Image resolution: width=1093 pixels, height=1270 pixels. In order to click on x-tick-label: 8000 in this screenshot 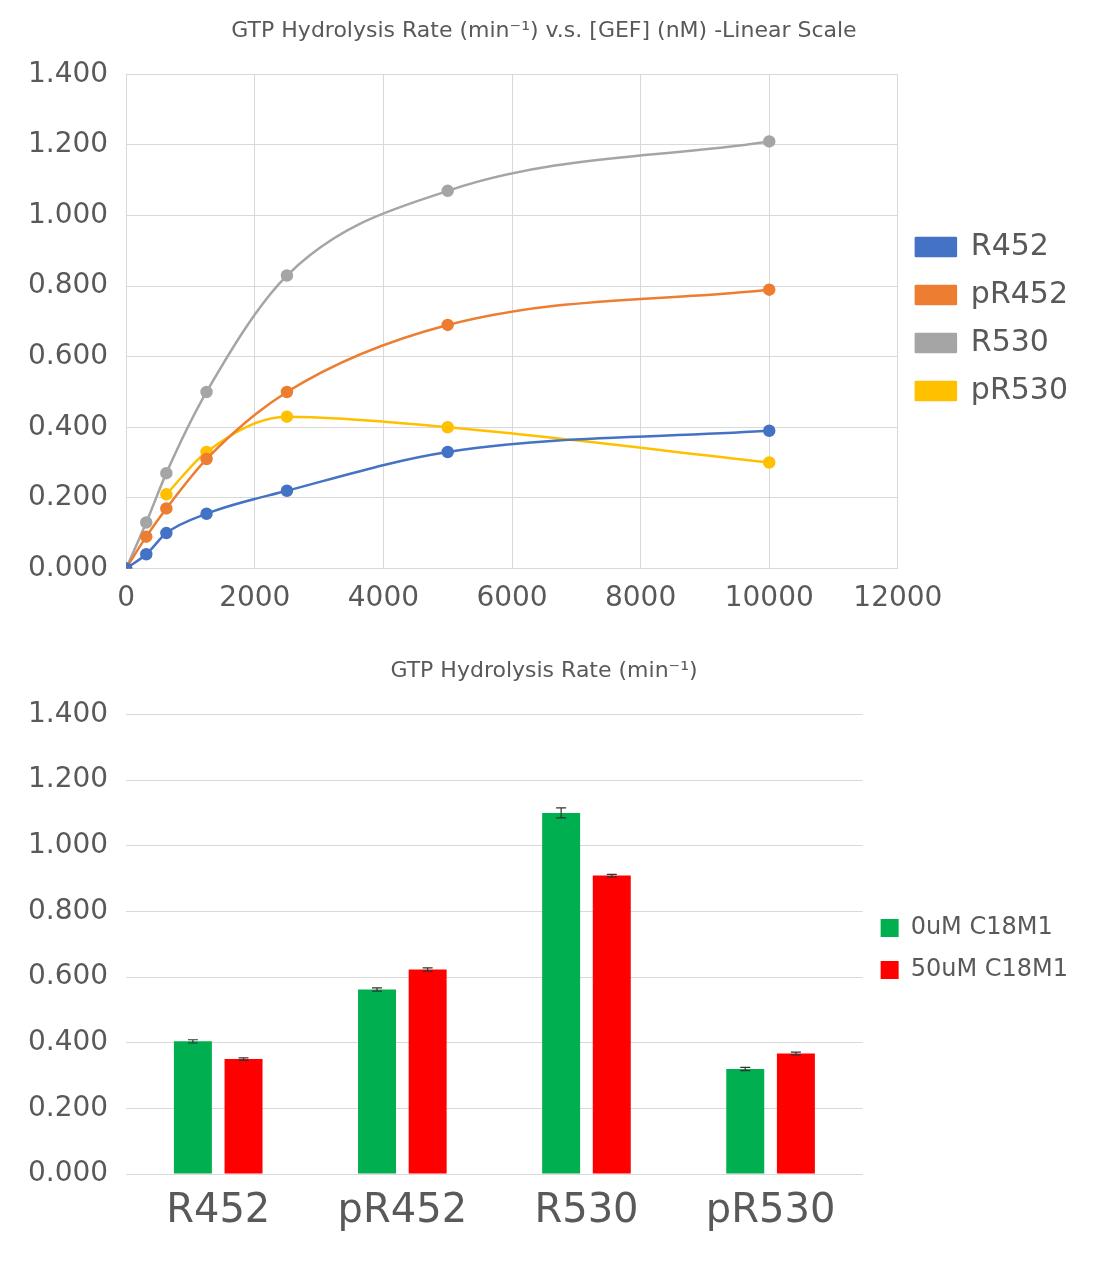, I will do `click(640, 597)`.